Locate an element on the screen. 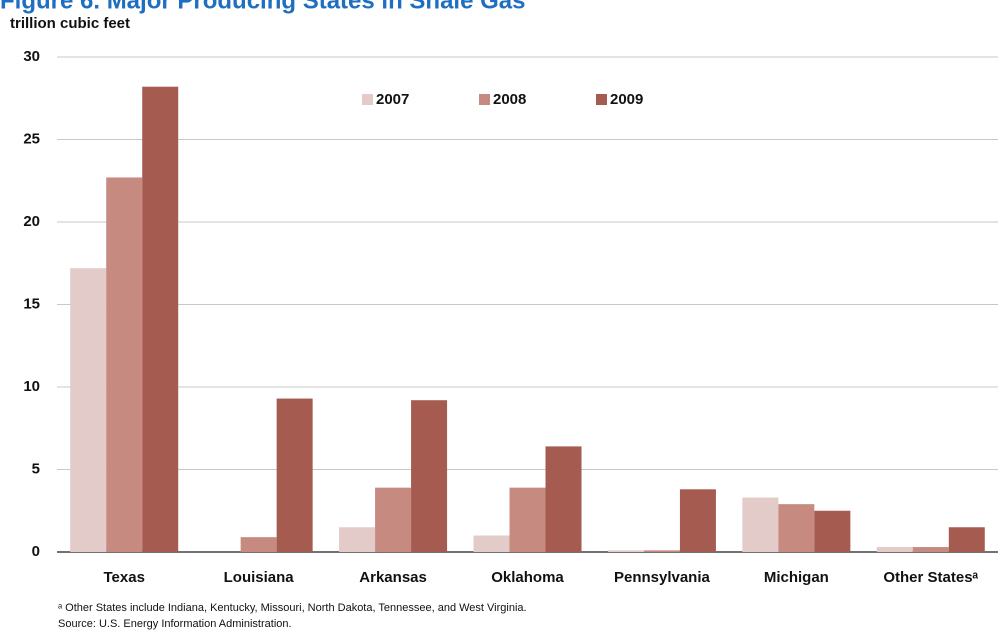 This screenshot has height=633, width=998. y-tick-label: 5 is located at coordinates (36, 468).